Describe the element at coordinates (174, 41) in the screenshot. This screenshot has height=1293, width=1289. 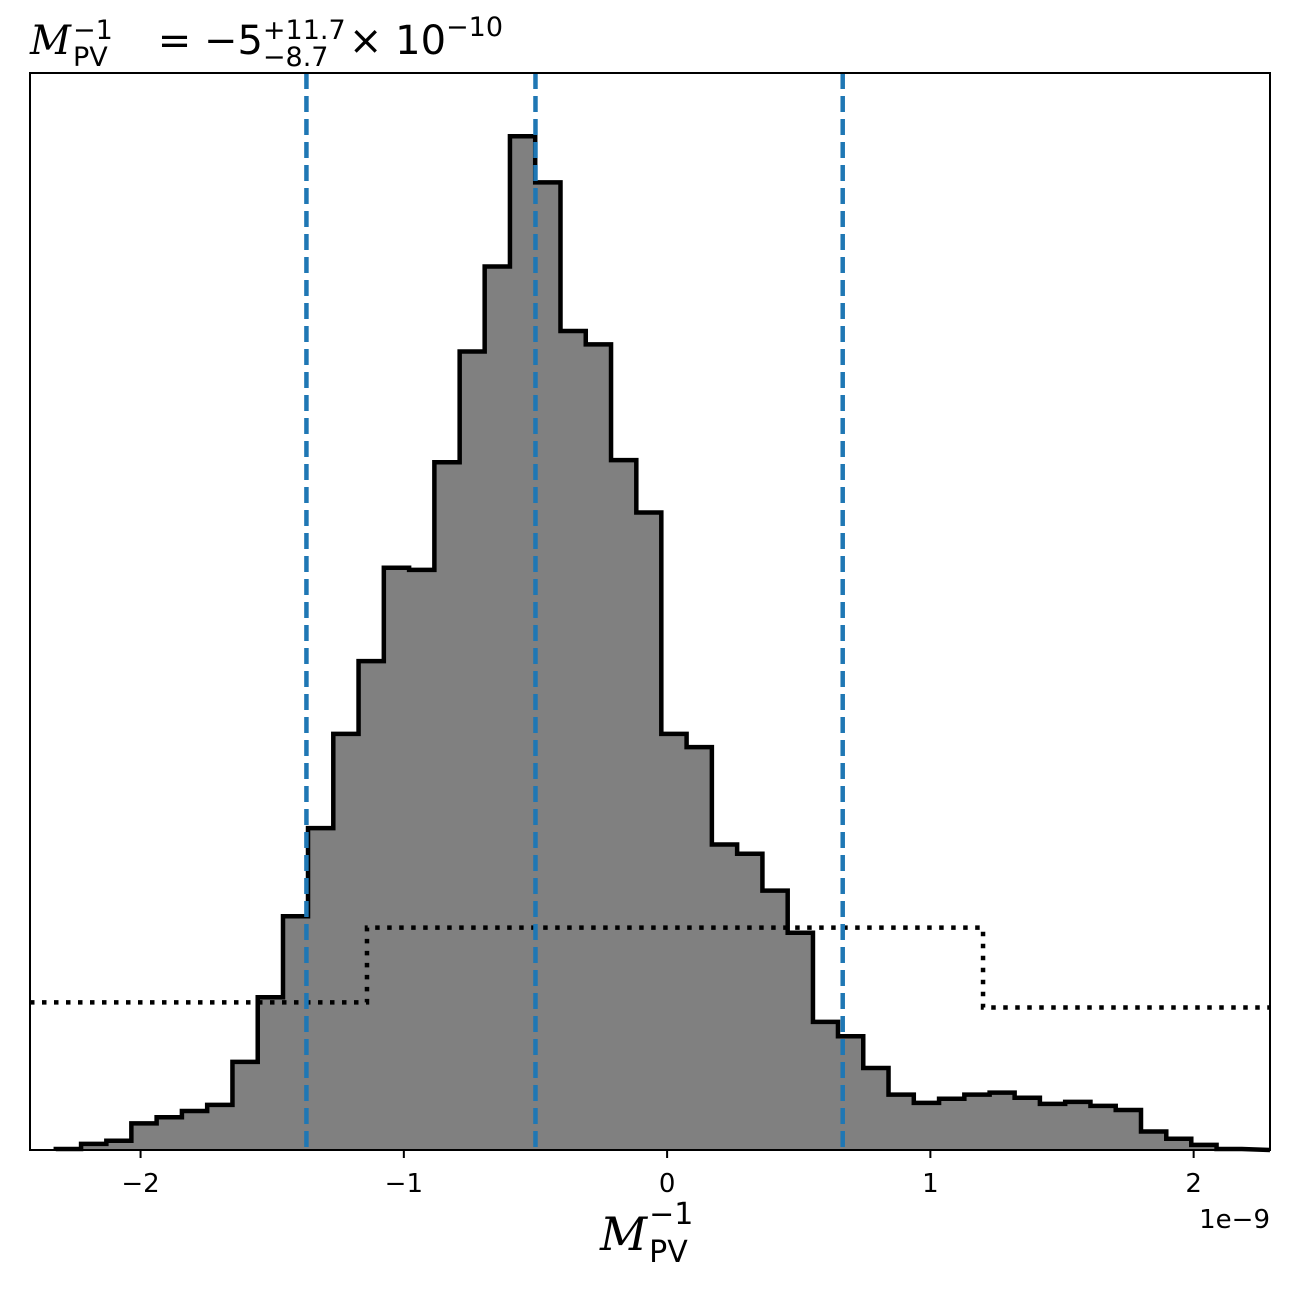
I see `title-equals: =` at that location.